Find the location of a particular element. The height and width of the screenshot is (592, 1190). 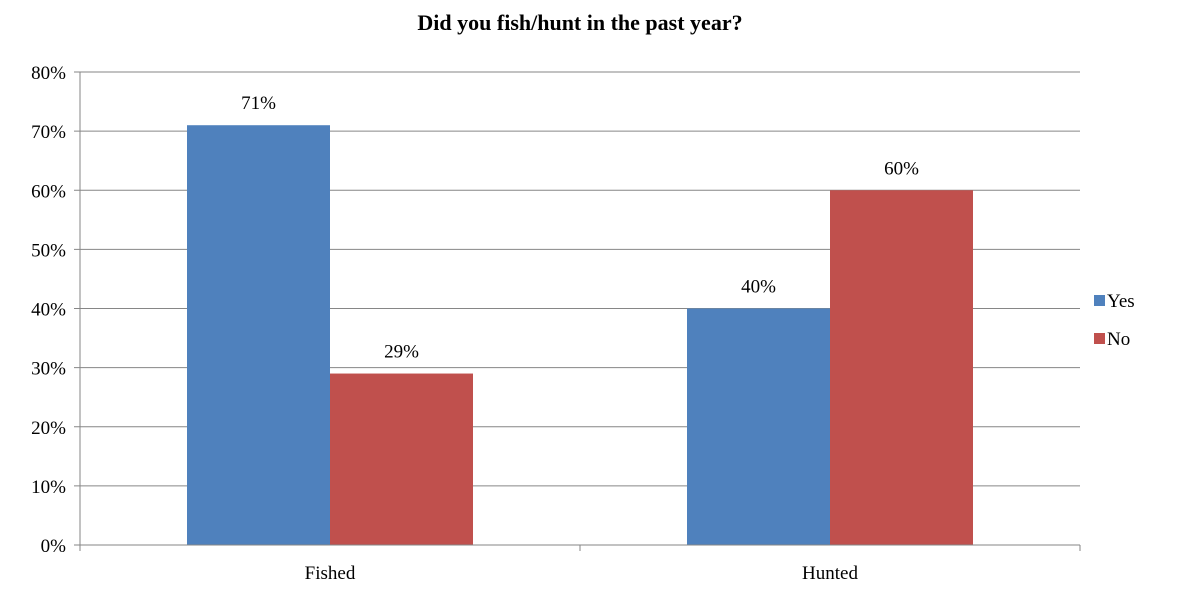

data-label: 40% is located at coordinates (758, 287).